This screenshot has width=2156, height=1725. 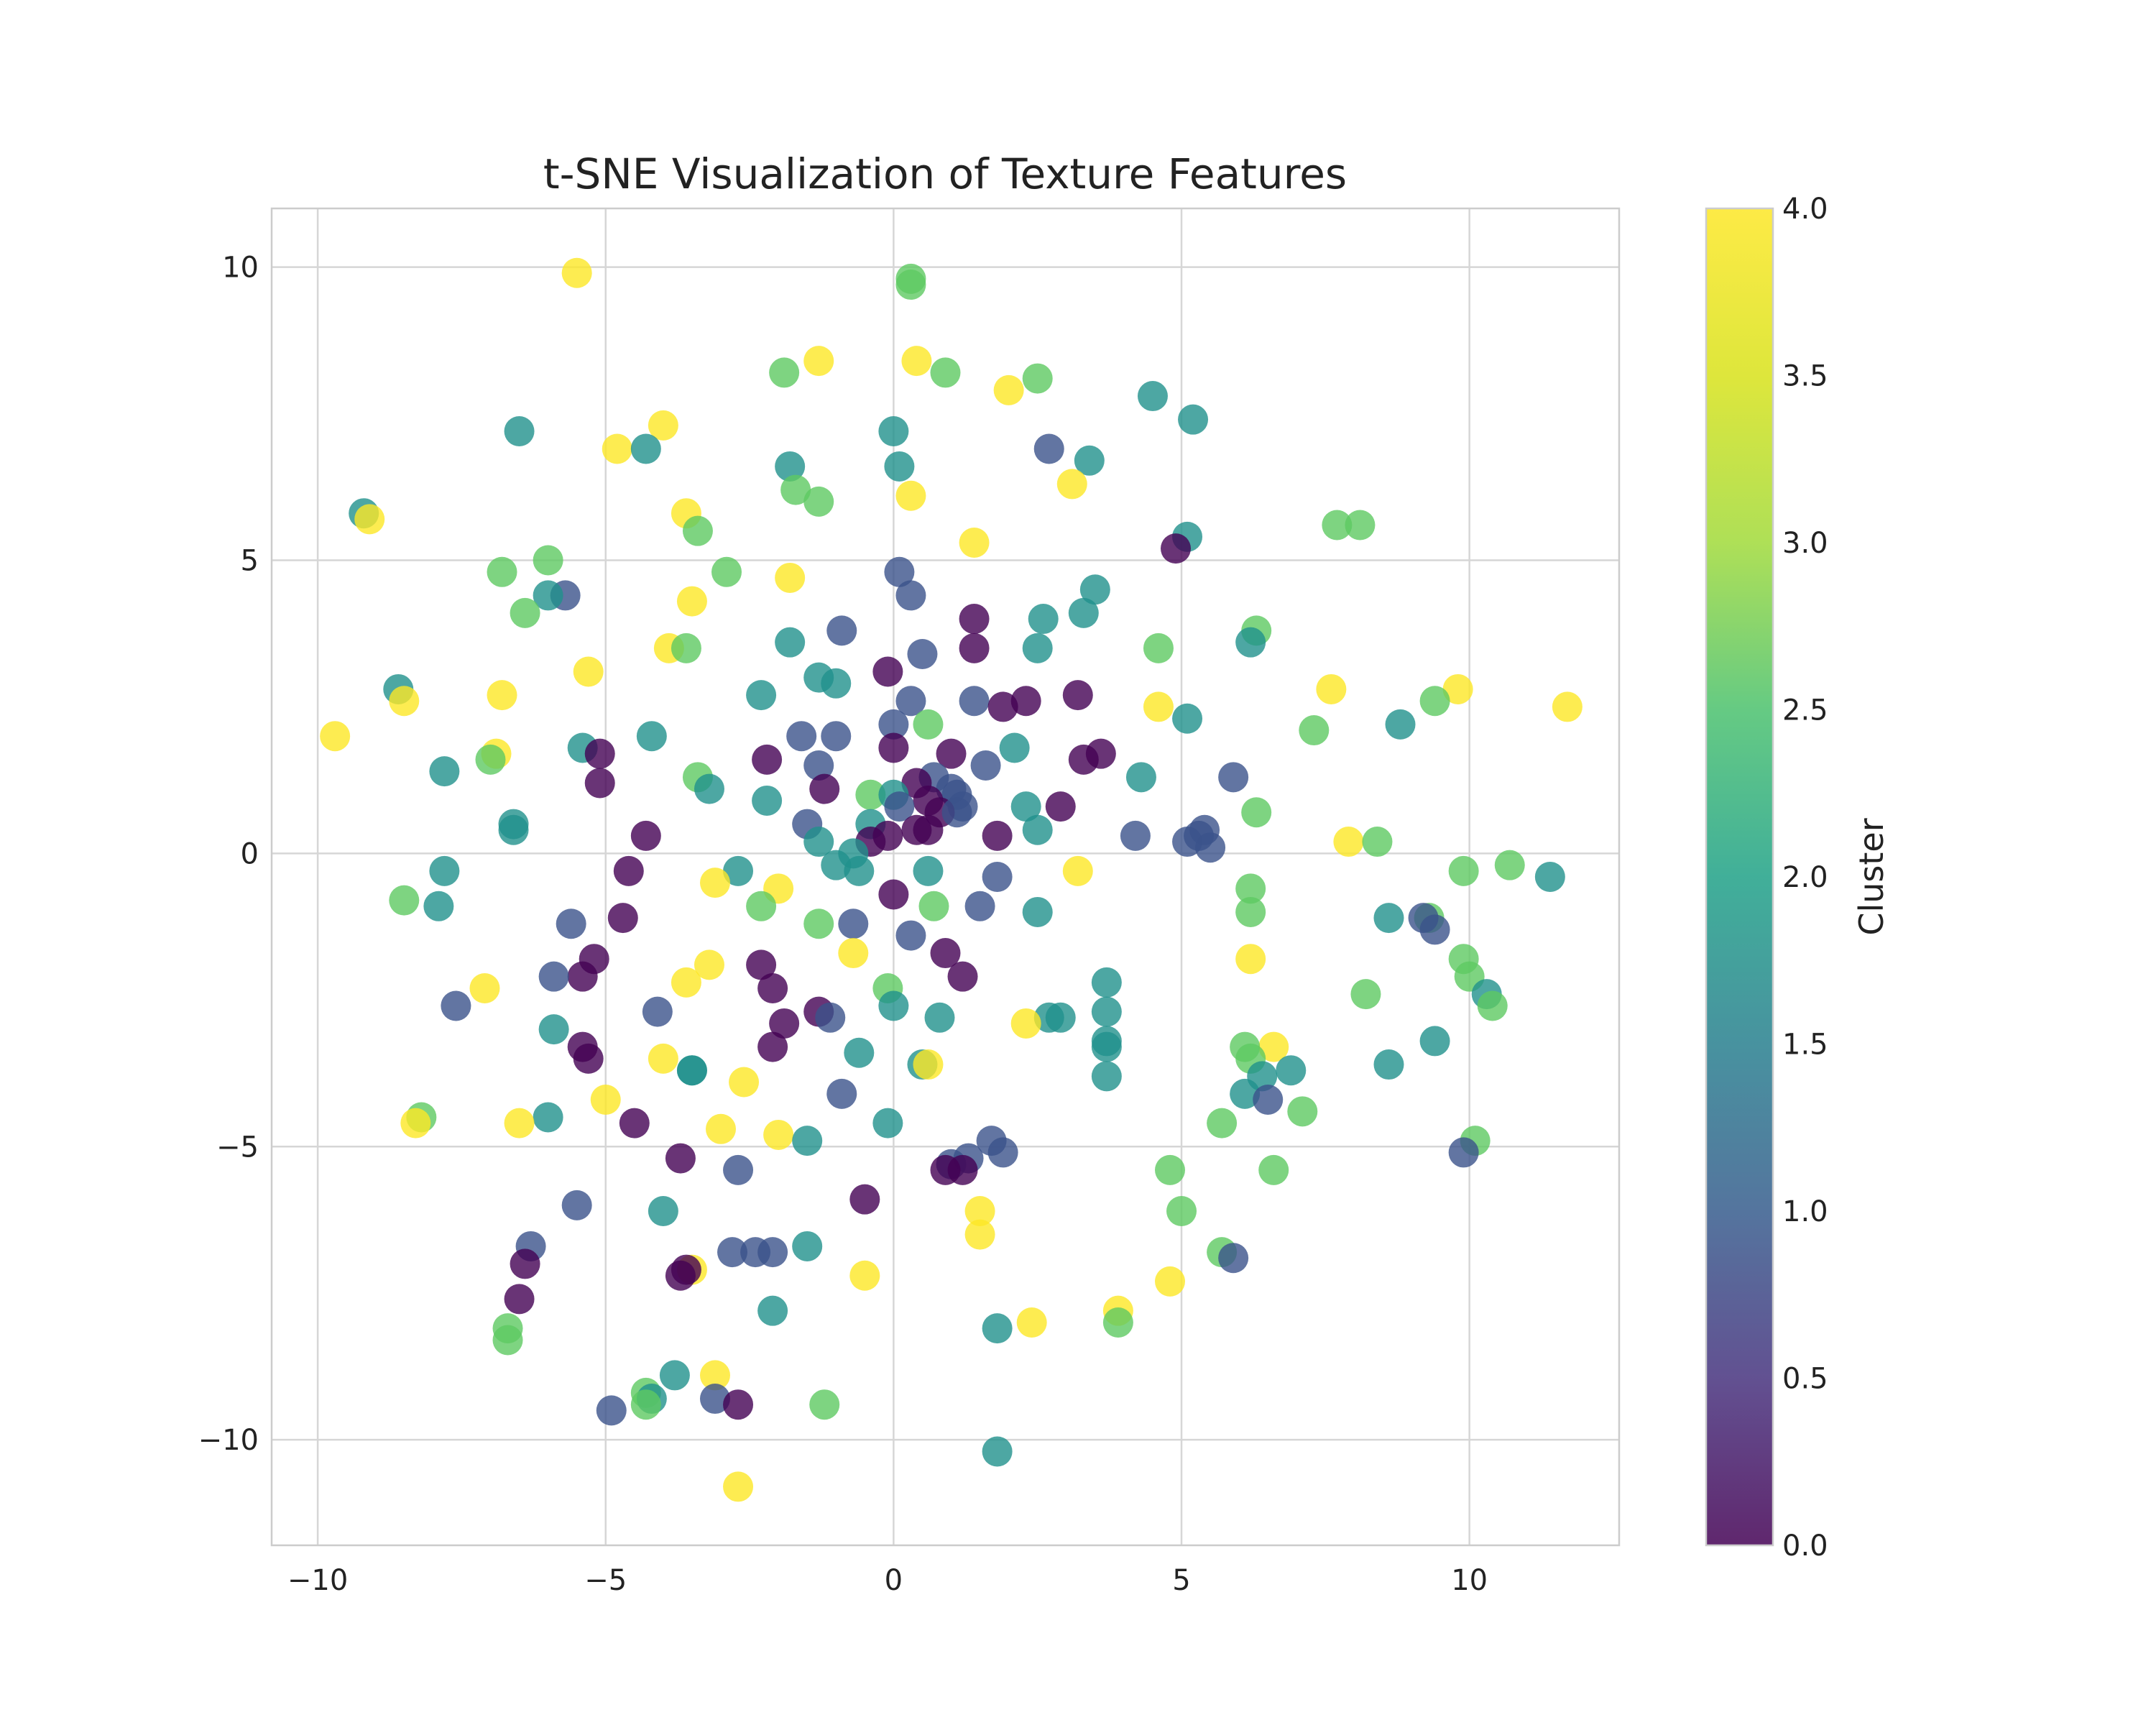 I want to click on colorbar-label: Cluster, so click(x=1871, y=876).